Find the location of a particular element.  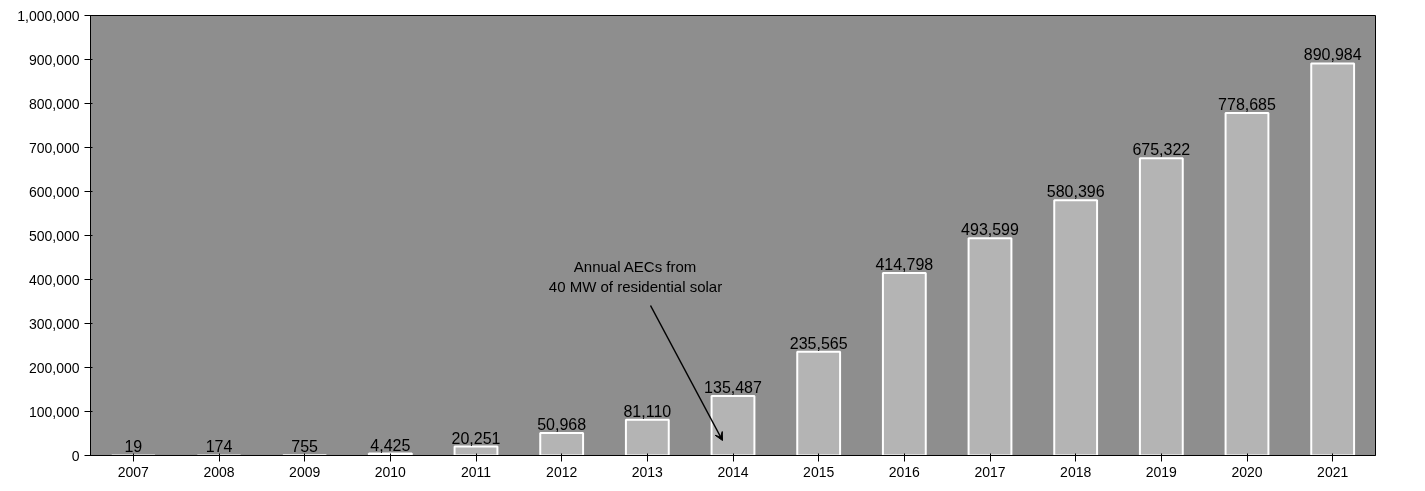

data-label: 493,599 is located at coordinates (990, 230).